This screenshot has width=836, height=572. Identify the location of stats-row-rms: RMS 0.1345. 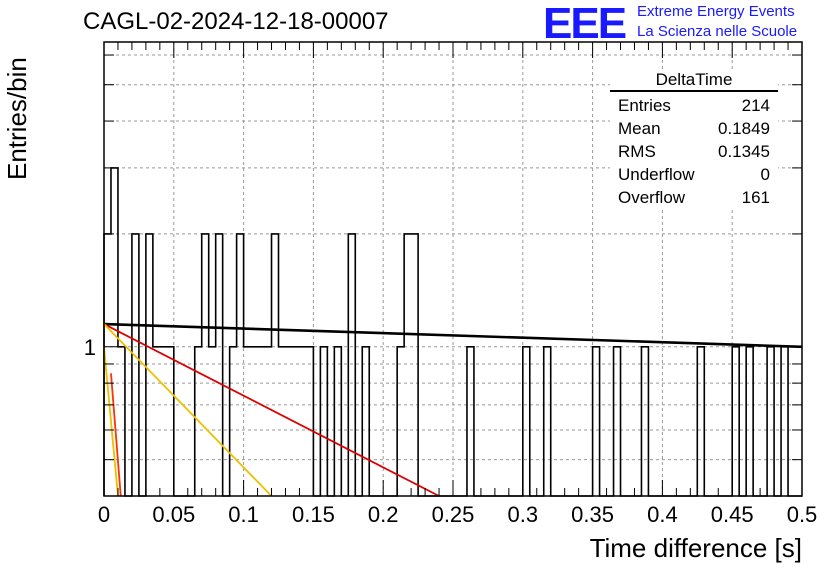
(694, 151).